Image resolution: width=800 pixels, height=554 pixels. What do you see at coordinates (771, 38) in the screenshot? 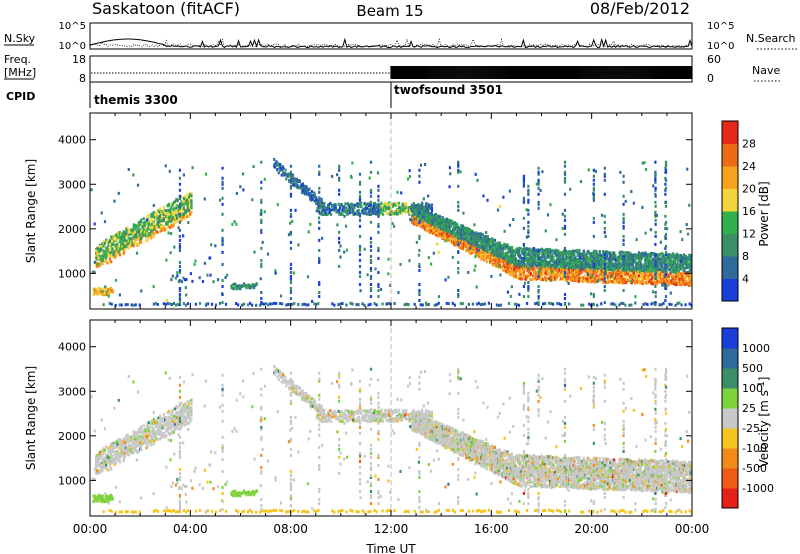
I see `nsearch-label: N.Search` at bounding box center [771, 38].